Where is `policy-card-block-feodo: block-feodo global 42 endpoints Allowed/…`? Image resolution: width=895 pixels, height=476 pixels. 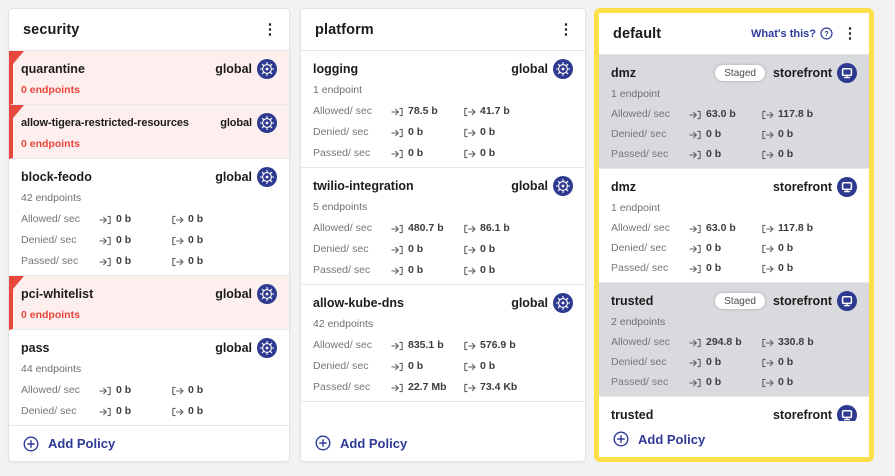
policy-card-block-feodo: block-feodo global 42 endpoints Allowed/… is located at coordinates (149, 217).